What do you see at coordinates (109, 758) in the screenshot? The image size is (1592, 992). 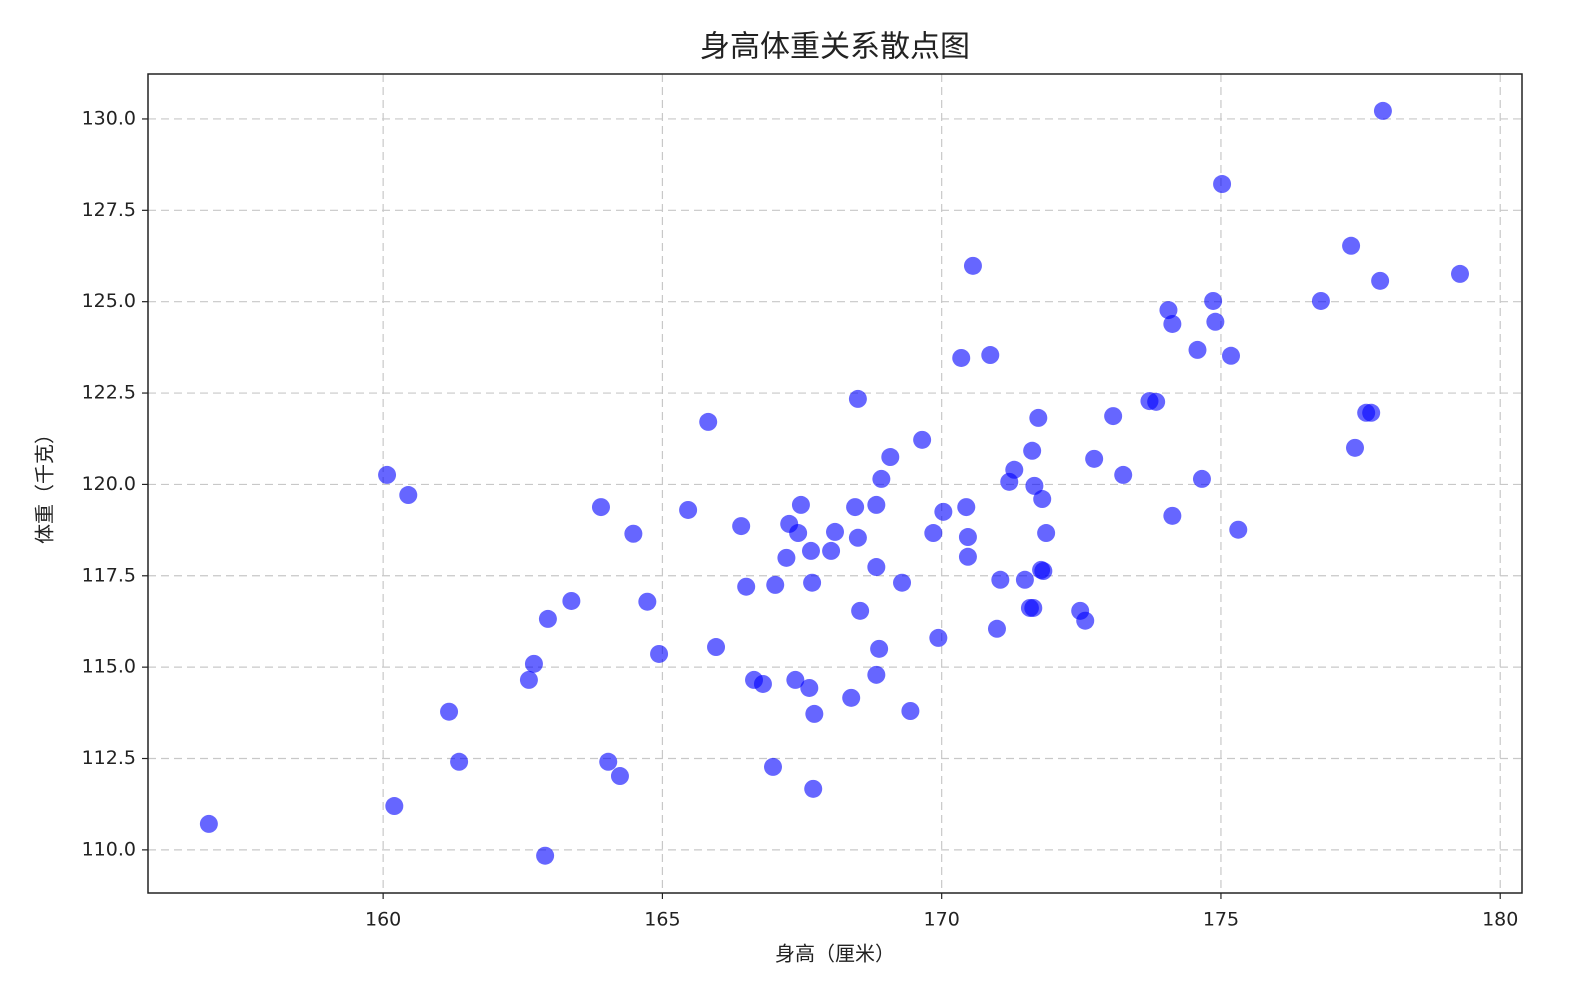 I see `y-tick-label: 112.5` at bounding box center [109, 758].